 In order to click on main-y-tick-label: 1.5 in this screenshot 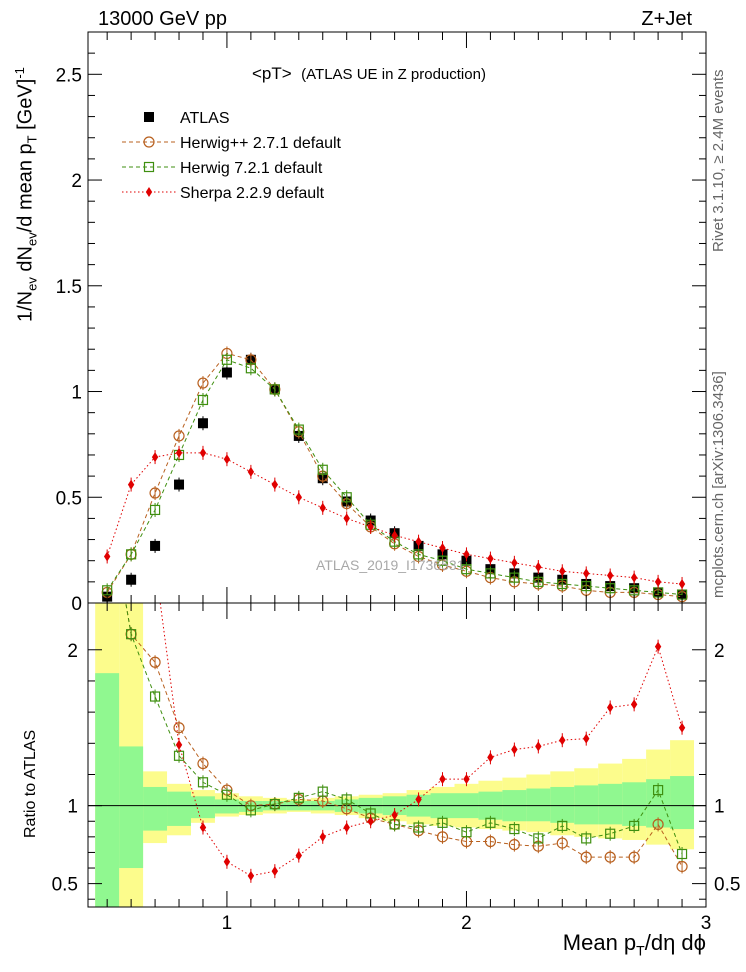, I will do `click(69, 287)`.